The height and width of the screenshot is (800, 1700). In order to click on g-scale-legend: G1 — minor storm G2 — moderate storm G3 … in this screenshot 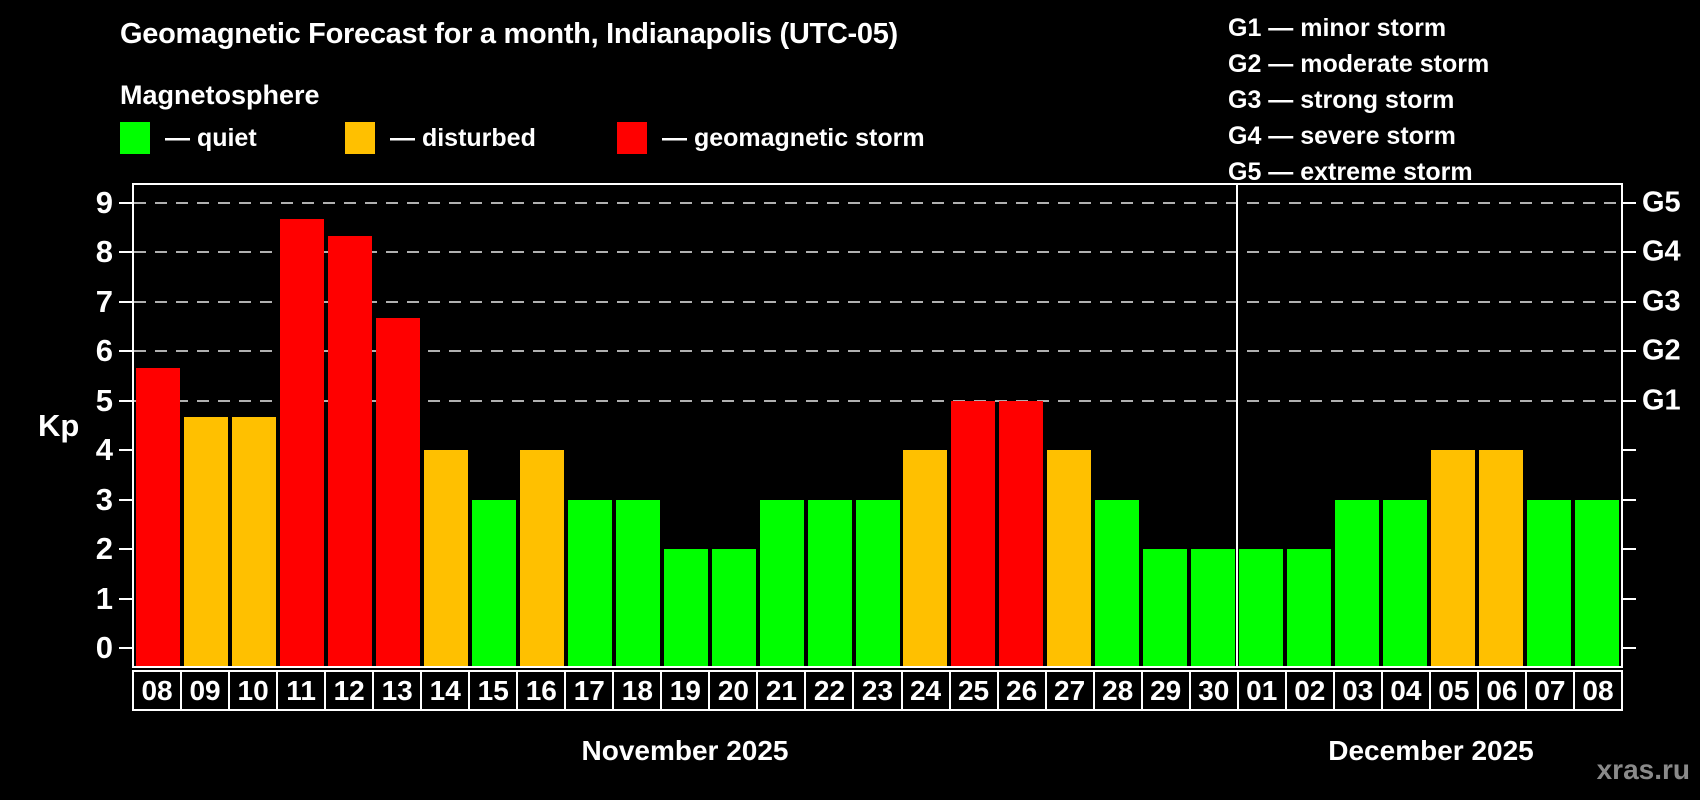, I will do `click(1358, 100)`.